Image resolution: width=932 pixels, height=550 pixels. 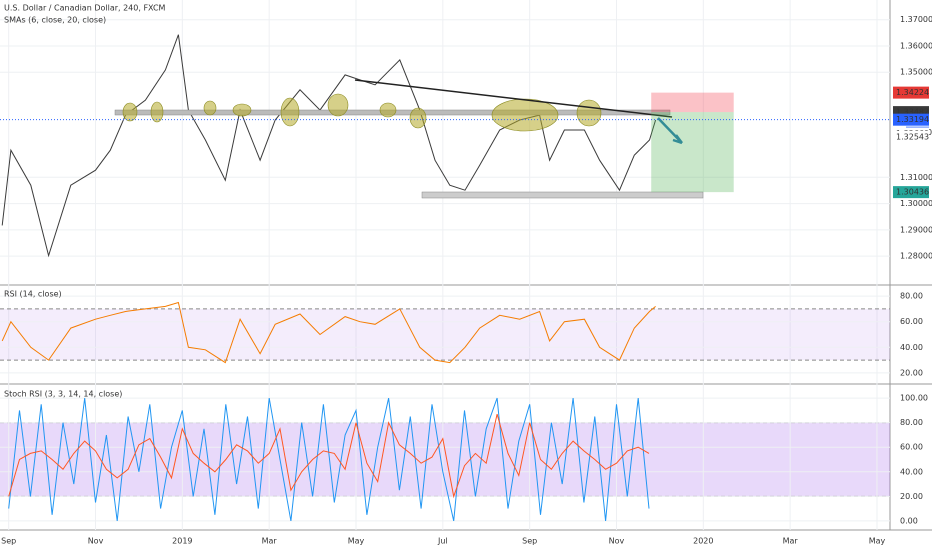 I want to click on y-tick-label: 1.31000, so click(x=916, y=177).